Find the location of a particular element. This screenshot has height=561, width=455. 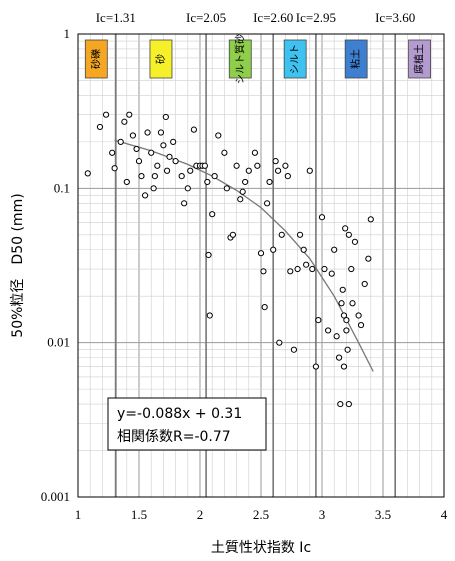

x-tick-label: 1 is located at coordinates (78, 514).